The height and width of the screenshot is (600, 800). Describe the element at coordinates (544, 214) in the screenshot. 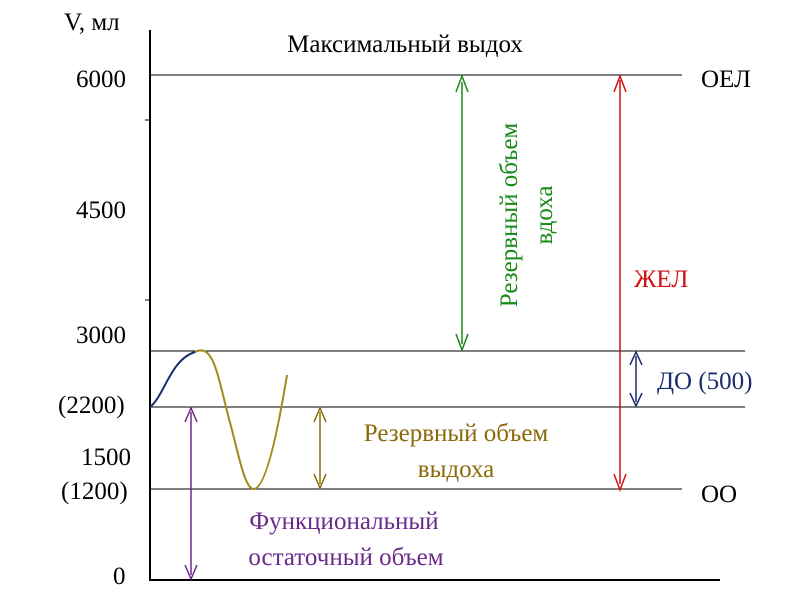

I see `reserve-inhale-label-line2: вдоха` at that location.